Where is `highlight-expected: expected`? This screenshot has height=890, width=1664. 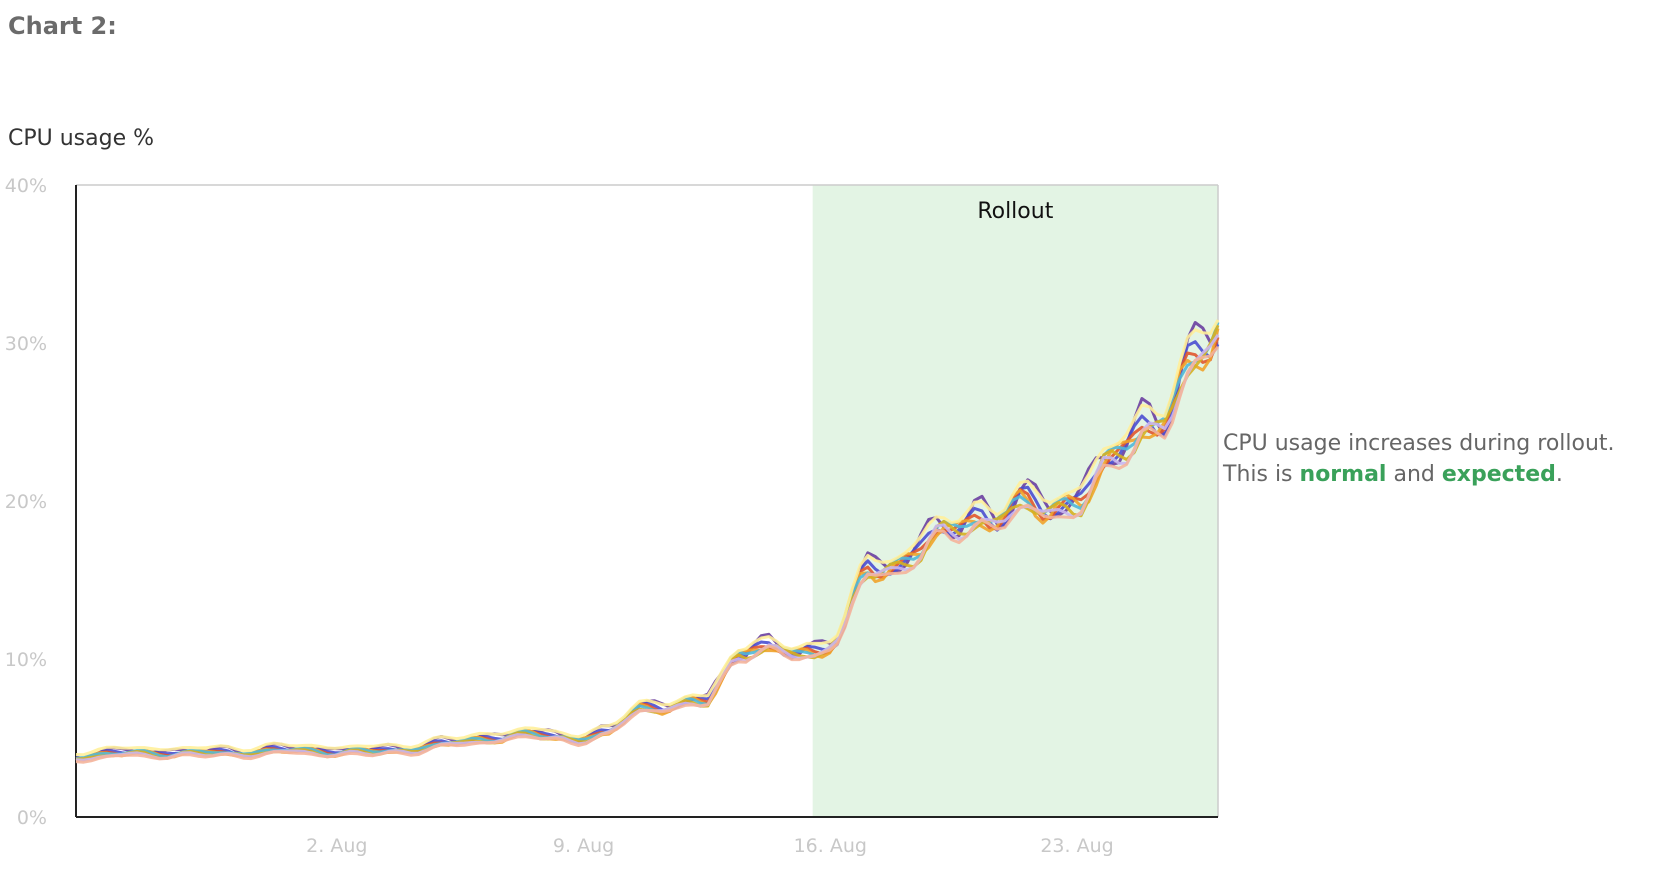 highlight-expected: expected is located at coordinates (1498, 474).